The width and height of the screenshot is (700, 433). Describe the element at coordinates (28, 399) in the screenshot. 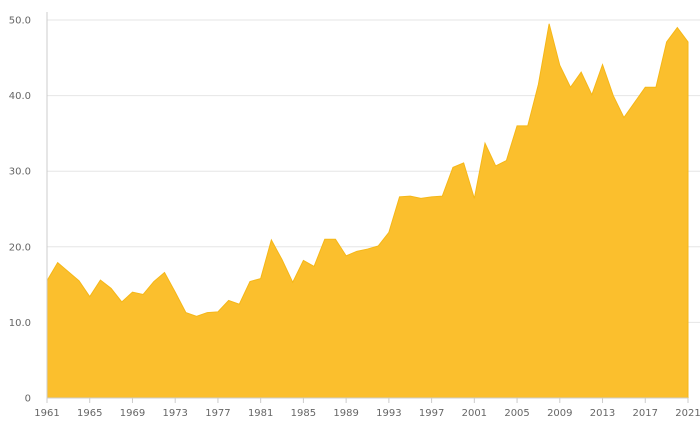

I see `y-tick-label: 0` at that location.